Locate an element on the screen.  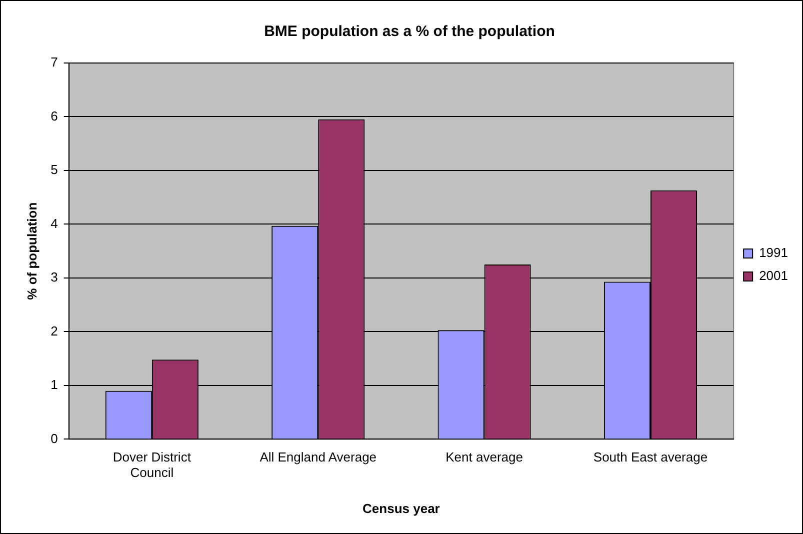
legend-label: 1991 is located at coordinates (773, 252).